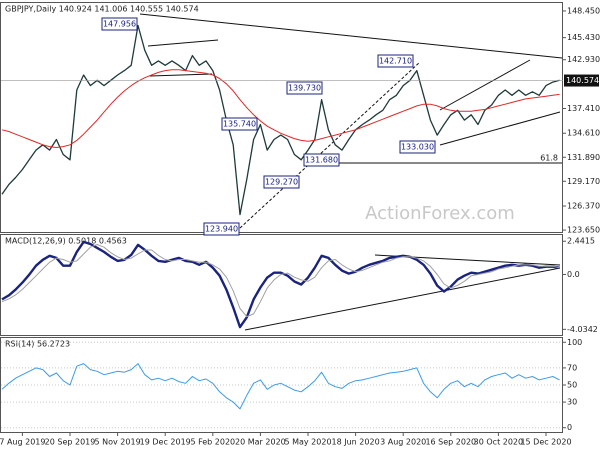 The height and width of the screenshot is (450, 600). What do you see at coordinates (572, 367) in the screenshot?
I see `y-tick-label: 70` at bounding box center [572, 367].